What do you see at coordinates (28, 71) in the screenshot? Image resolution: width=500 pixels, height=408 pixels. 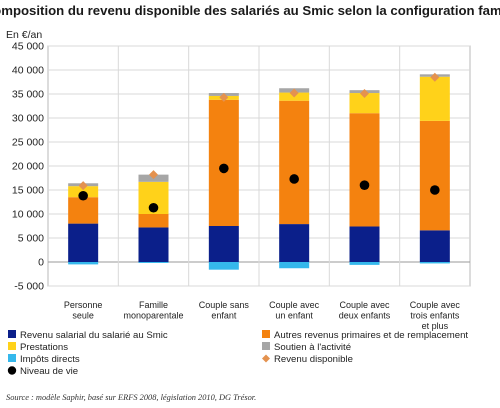 I see `y-tick-label: 40 000` at bounding box center [28, 71].